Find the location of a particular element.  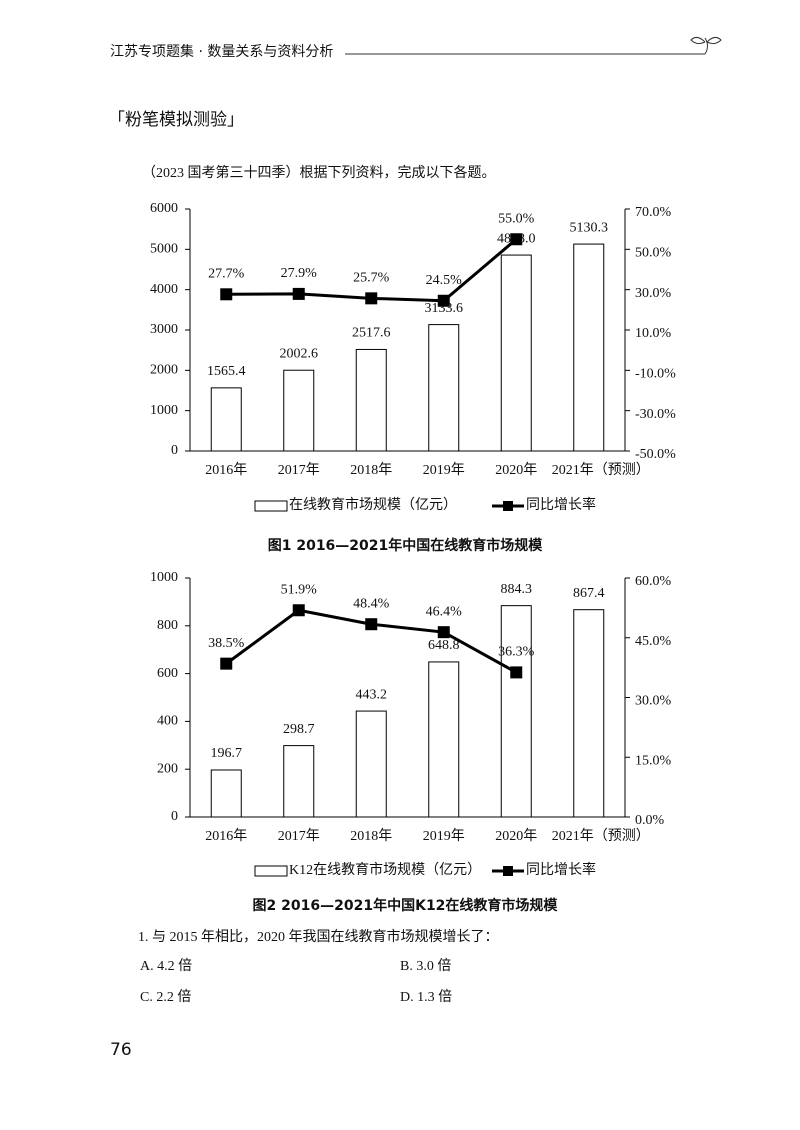

bar-value-label: 2517.6 is located at coordinates (371, 333).